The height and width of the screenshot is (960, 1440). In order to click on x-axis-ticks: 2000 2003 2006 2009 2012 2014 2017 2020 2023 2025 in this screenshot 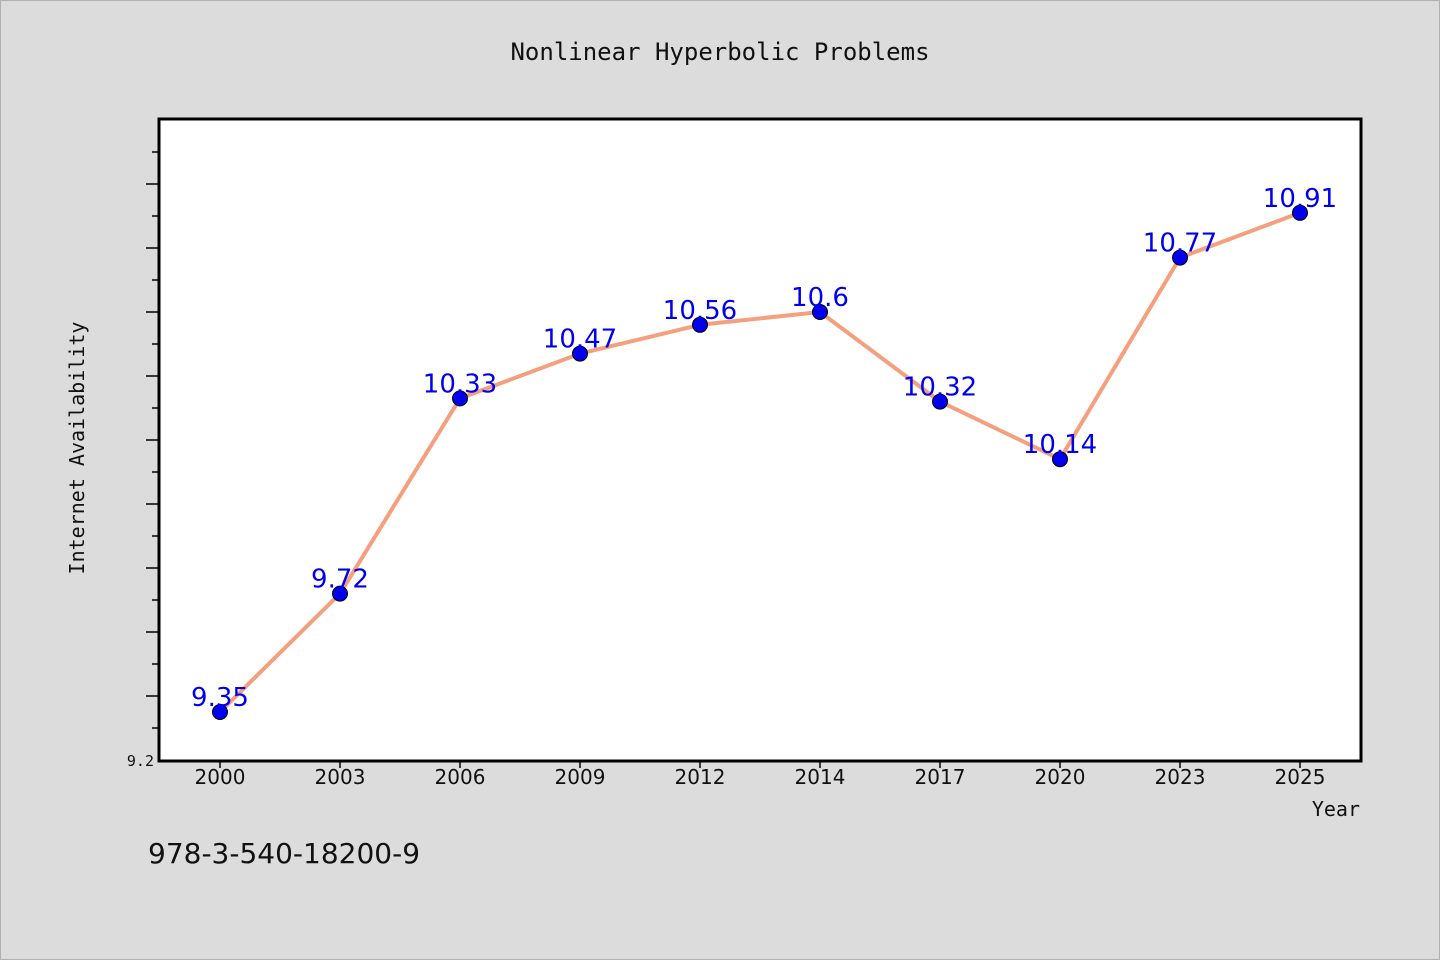, I will do `click(760, 774)`.